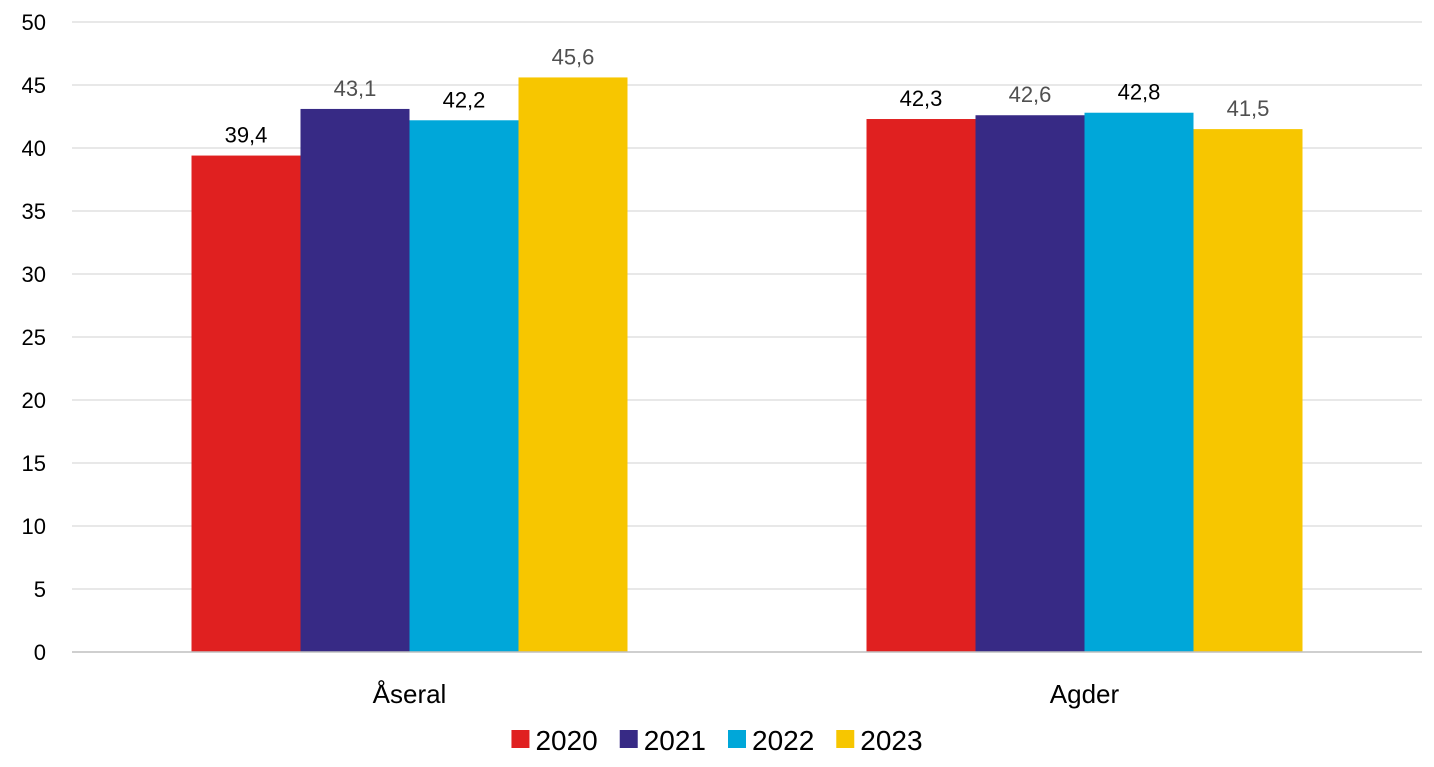 The image size is (1434, 767). Describe the element at coordinates (34, 22) in the screenshot. I see `y-tick-label: 50` at that location.